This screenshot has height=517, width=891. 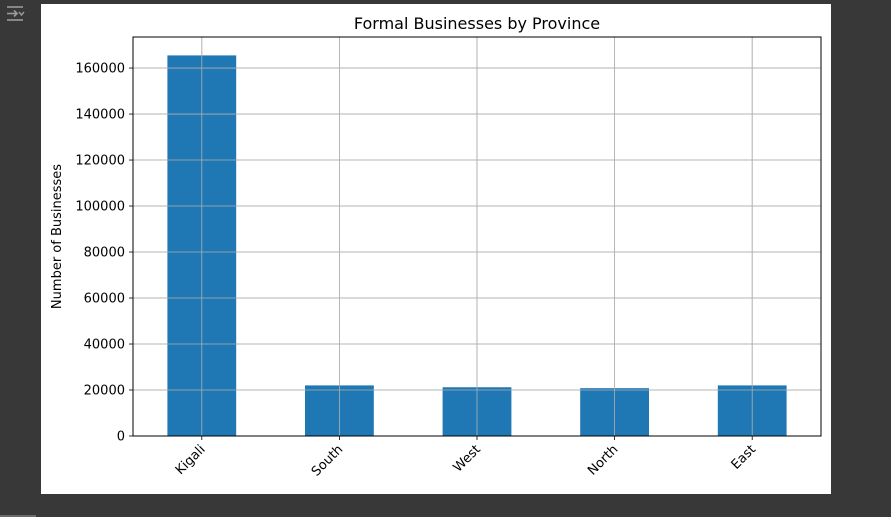 I want to click on y-tick-label: 160000, so click(x=100, y=69).